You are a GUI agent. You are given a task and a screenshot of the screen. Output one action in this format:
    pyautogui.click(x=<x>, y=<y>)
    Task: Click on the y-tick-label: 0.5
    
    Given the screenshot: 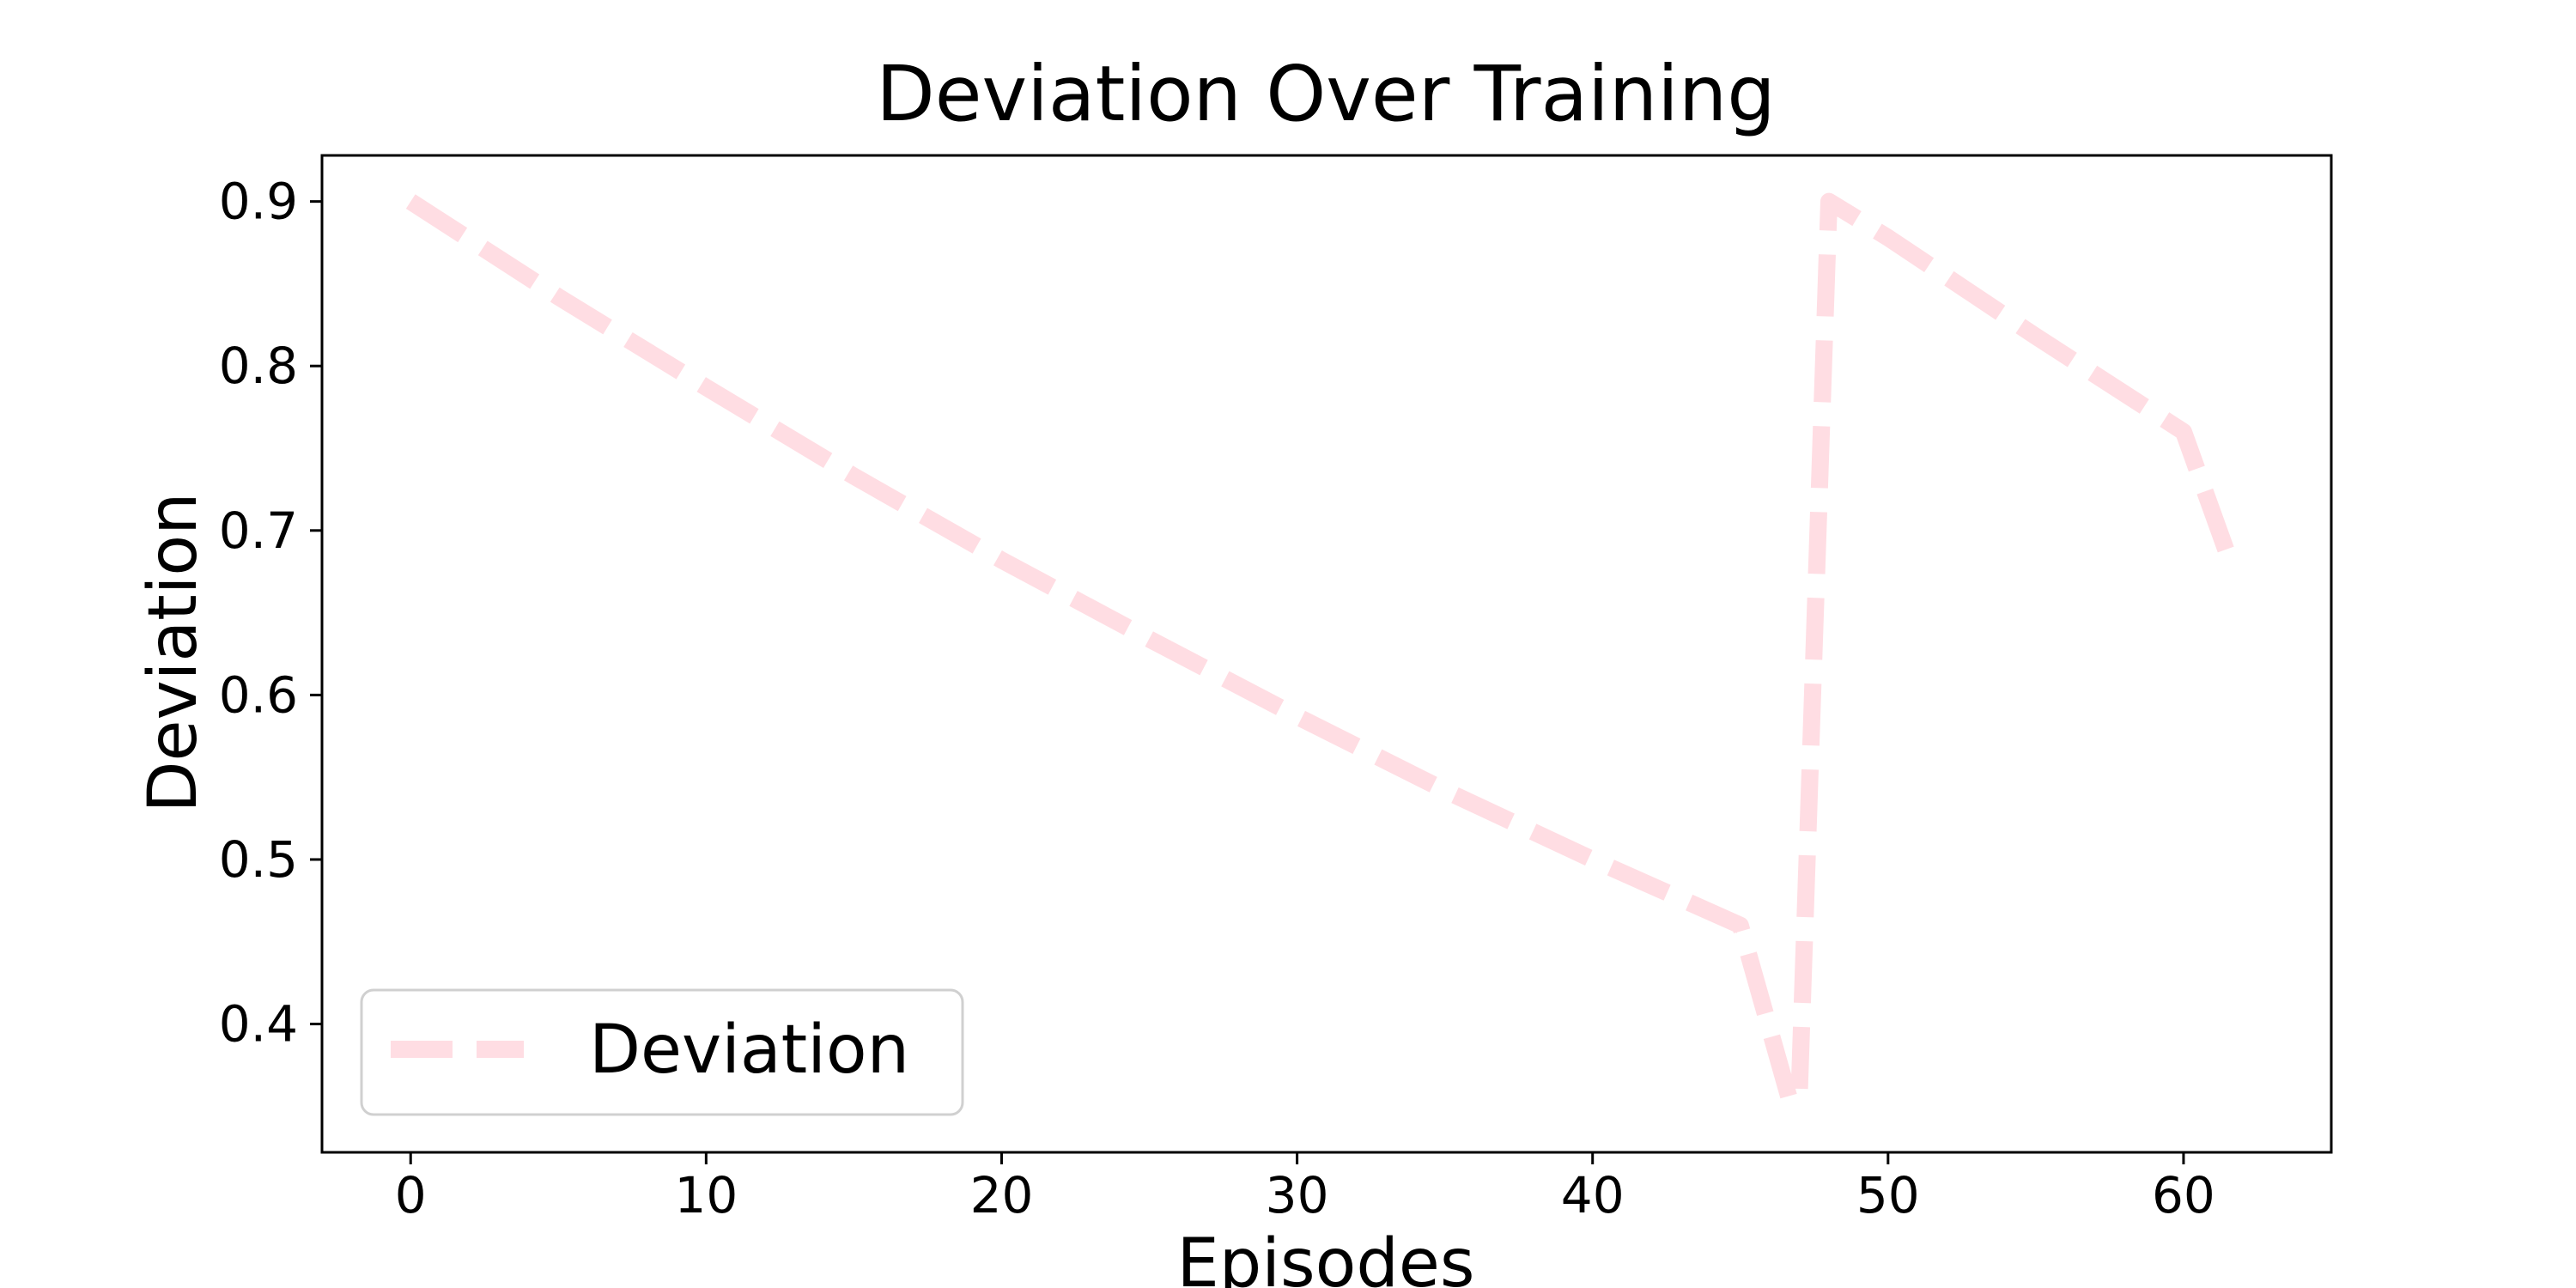 What is the action you would take?
    pyautogui.click(x=258, y=859)
    